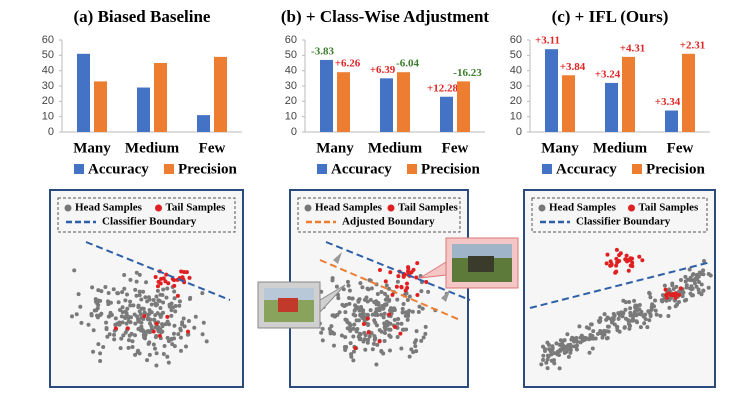 The width and height of the screenshot is (745, 395). Describe the element at coordinates (467, 73) in the screenshot. I see `delta-label: -16.23` at that location.